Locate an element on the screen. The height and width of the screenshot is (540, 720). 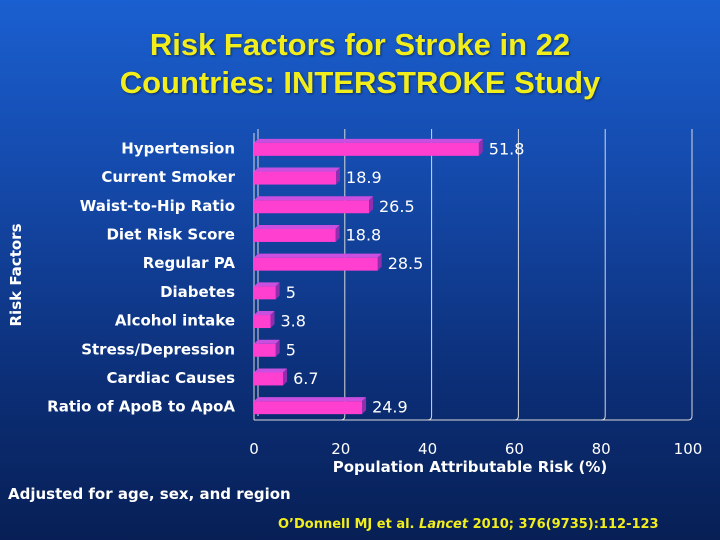
value-label: 3.8 is located at coordinates (292, 321).